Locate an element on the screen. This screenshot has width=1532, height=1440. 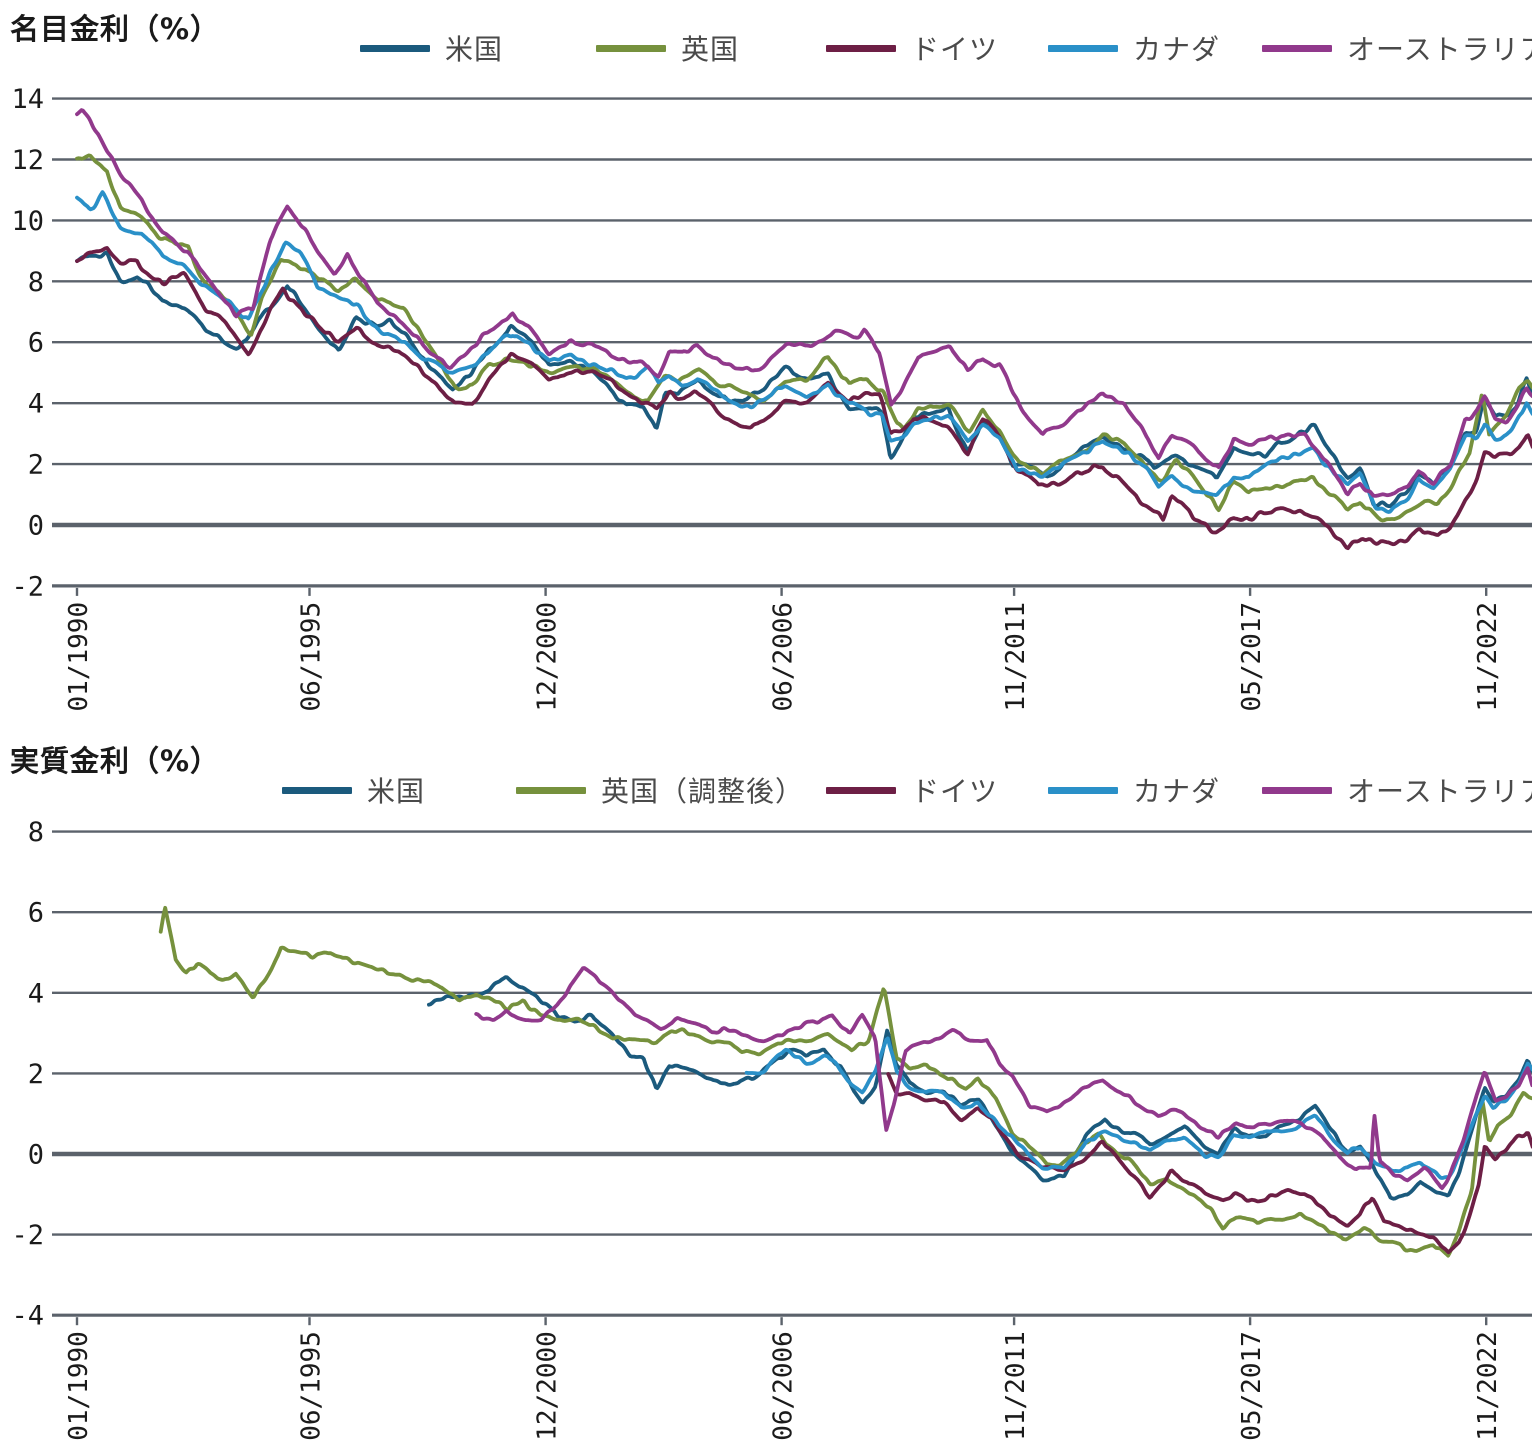
y-tick-label: 14 is located at coordinates (27, 99).